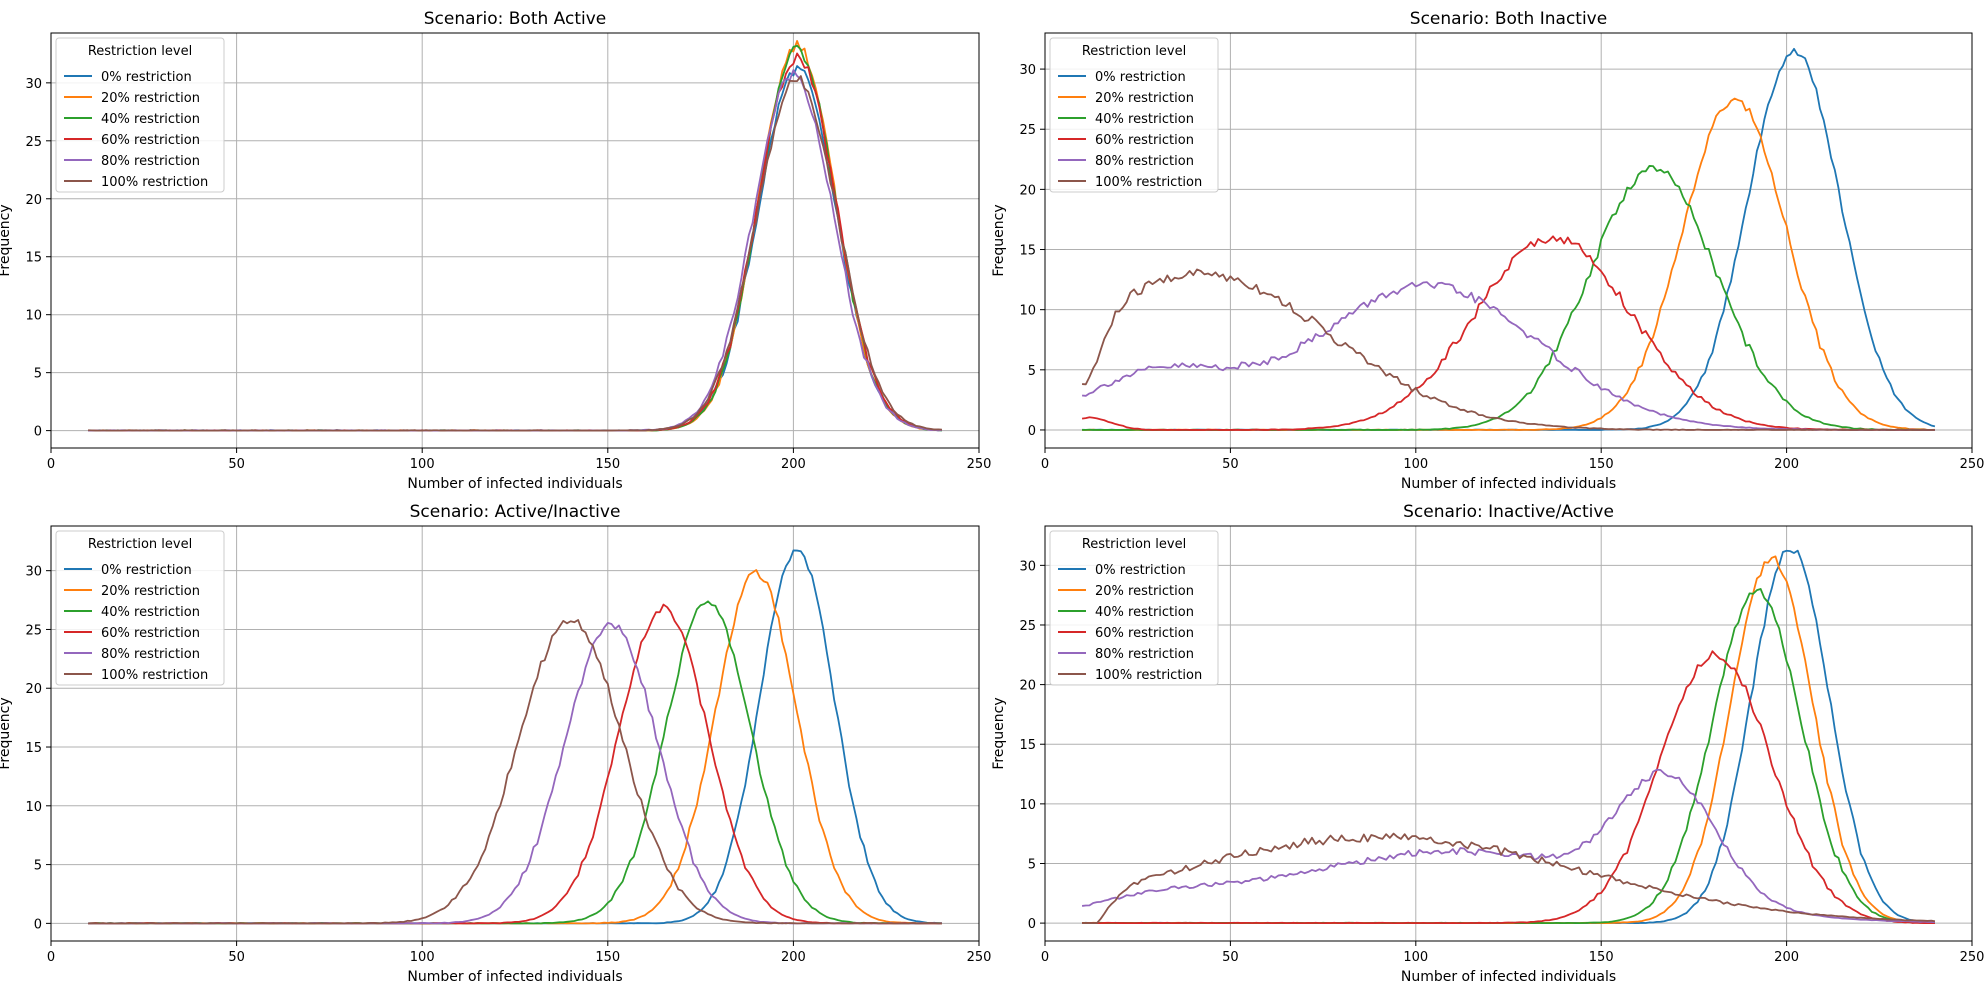  I want to click on chart-title: Scenario: Inactive/Active, so click(1508, 512).